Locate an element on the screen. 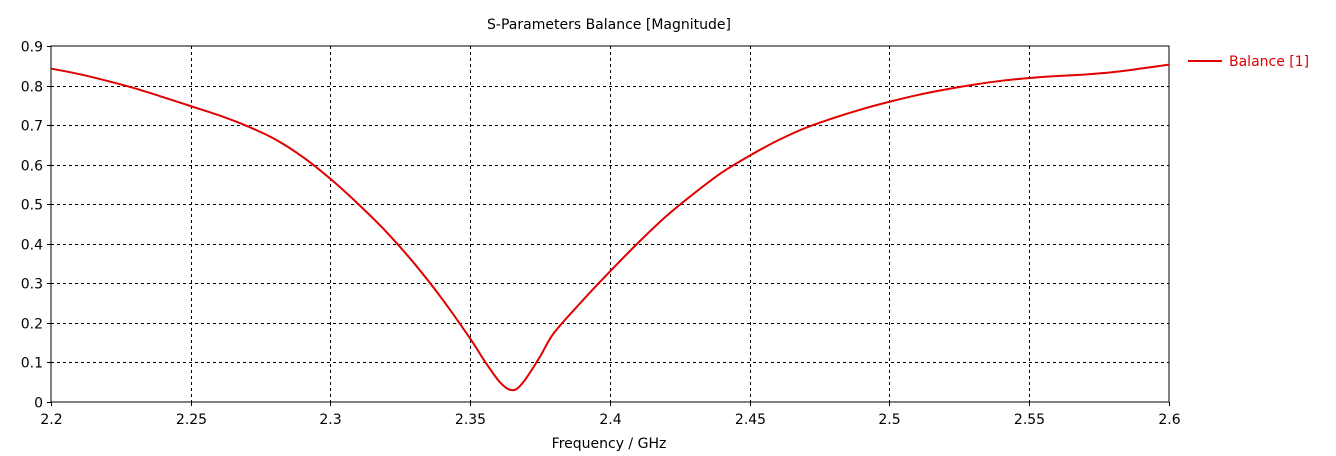  x-tick-label: 2.2 is located at coordinates (51, 420).